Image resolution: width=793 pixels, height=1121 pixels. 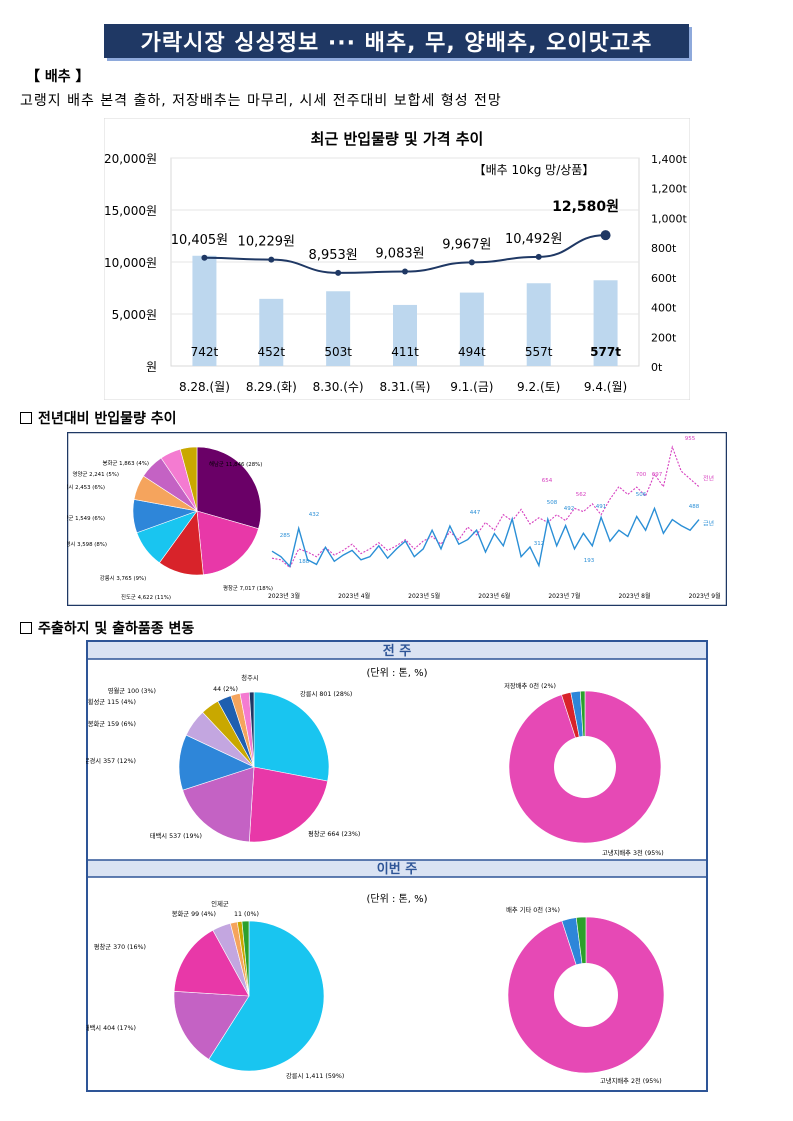 I want to click on point-label: 447, so click(x=475, y=513).